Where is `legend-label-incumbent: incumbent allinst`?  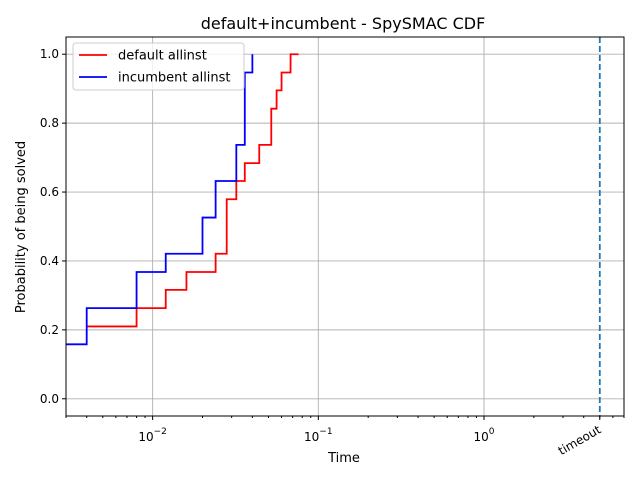 legend-label-incumbent: incumbent allinst is located at coordinates (174, 78).